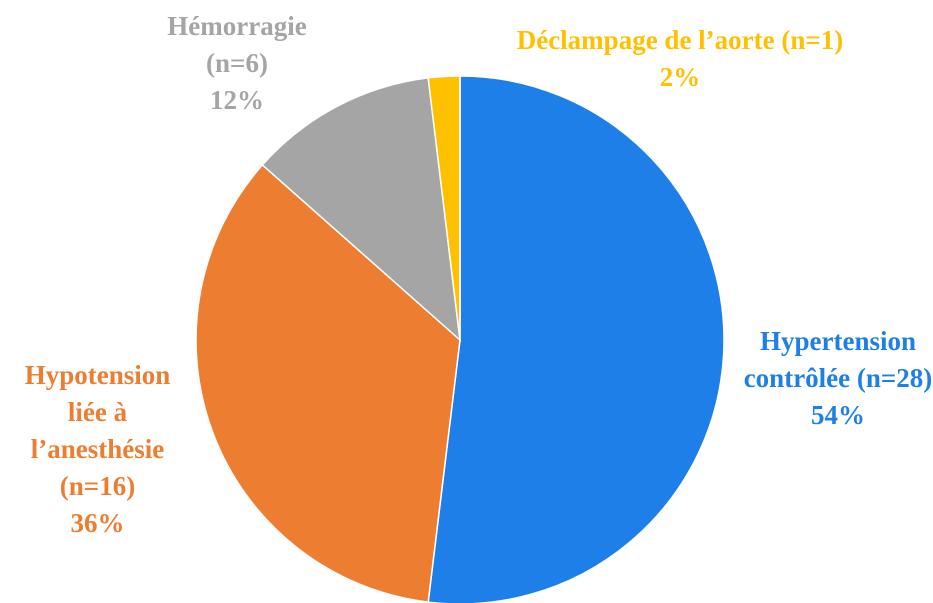  What do you see at coordinates (838, 415) in the screenshot?
I see `value-label: 54%` at bounding box center [838, 415].